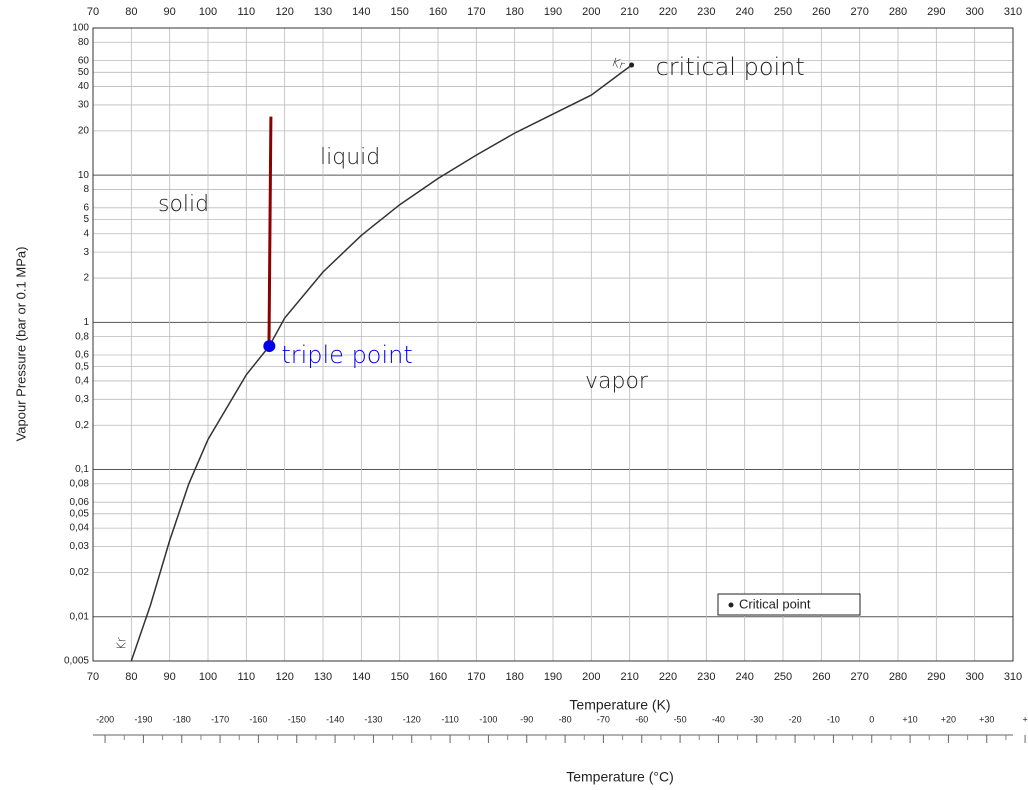 This screenshot has height=790, width=1028. I want to click on y-axis-label: Vapour Pressure (bar or 0.1 MPa), so click(20, 344).